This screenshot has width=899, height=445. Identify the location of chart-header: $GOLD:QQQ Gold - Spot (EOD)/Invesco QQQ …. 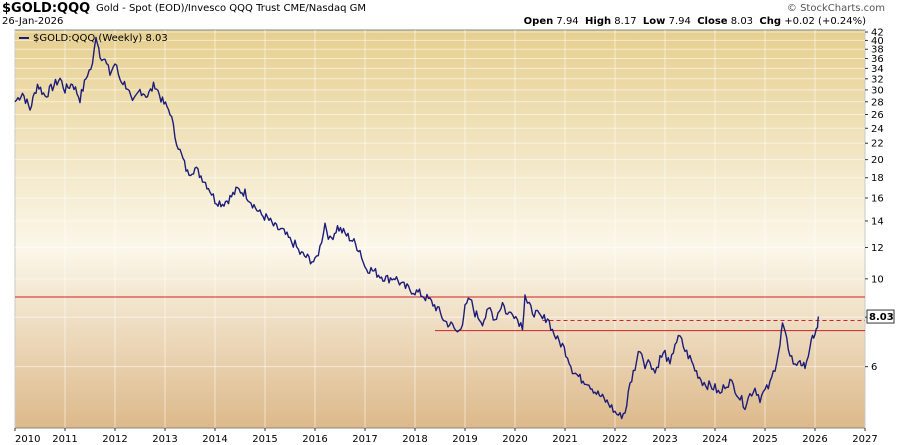
(449, 15).